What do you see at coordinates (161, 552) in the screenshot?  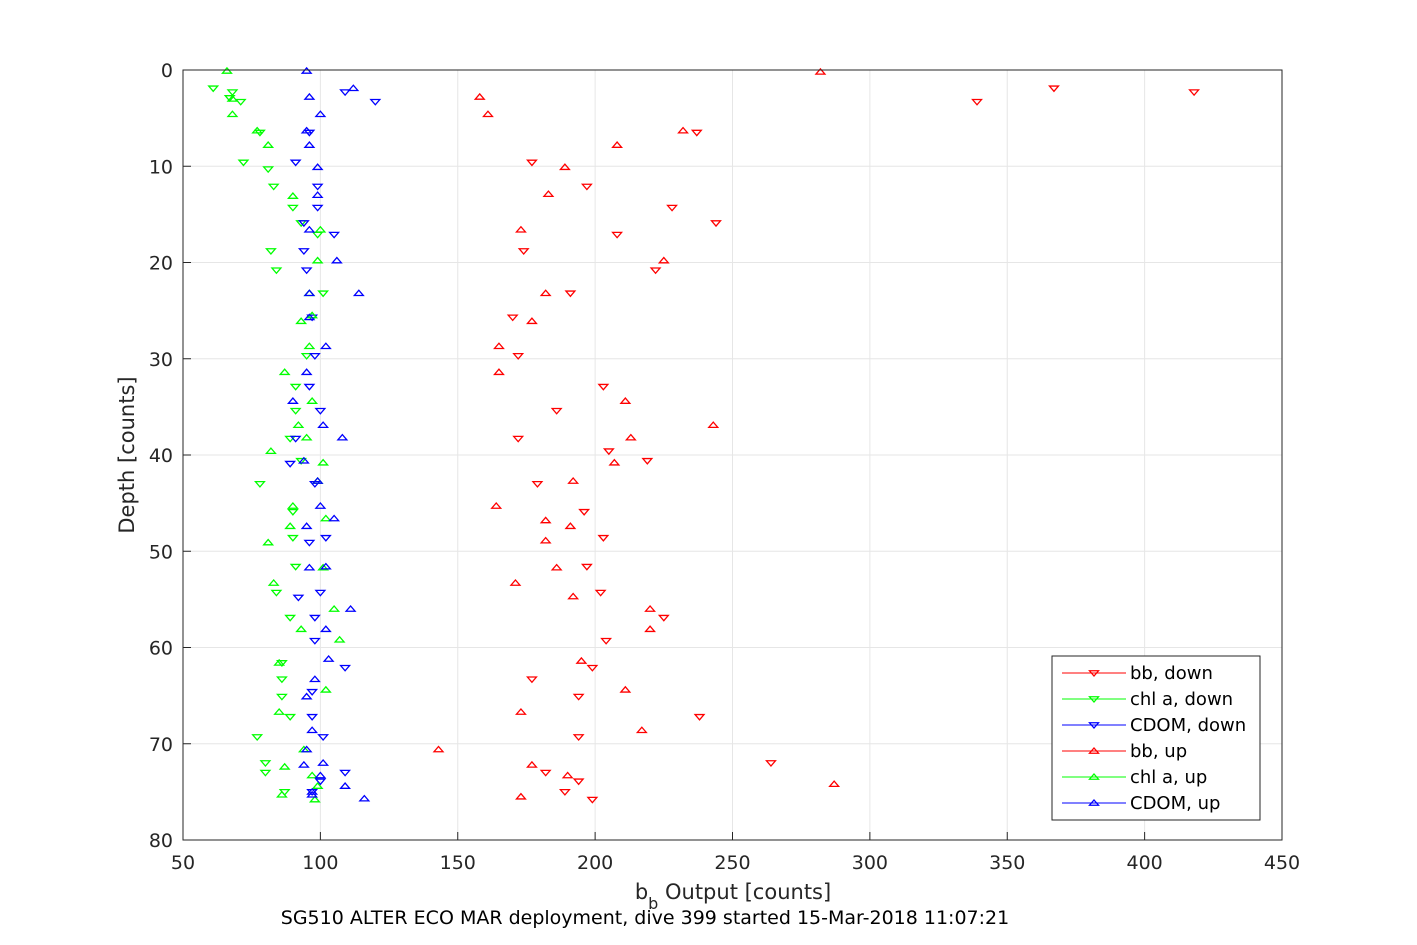 I see `y-tick-label: 50` at bounding box center [161, 552].